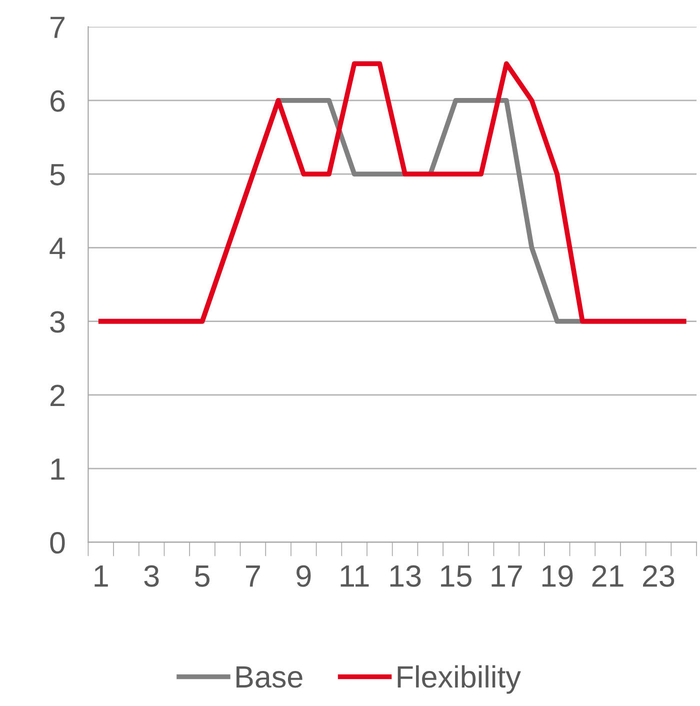 The width and height of the screenshot is (700, 706). I want to click on x-tick-label: 17, so click(507, 576).